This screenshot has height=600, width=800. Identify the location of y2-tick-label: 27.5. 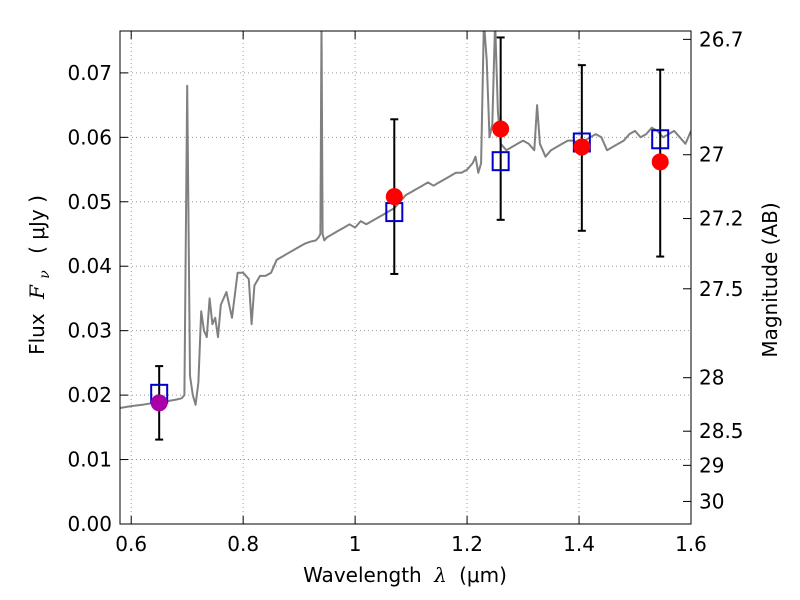
(721, 289).